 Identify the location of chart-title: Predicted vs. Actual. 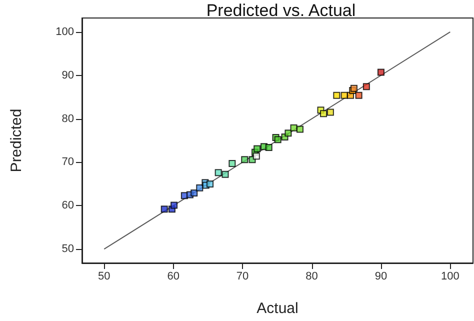
(281, 10).